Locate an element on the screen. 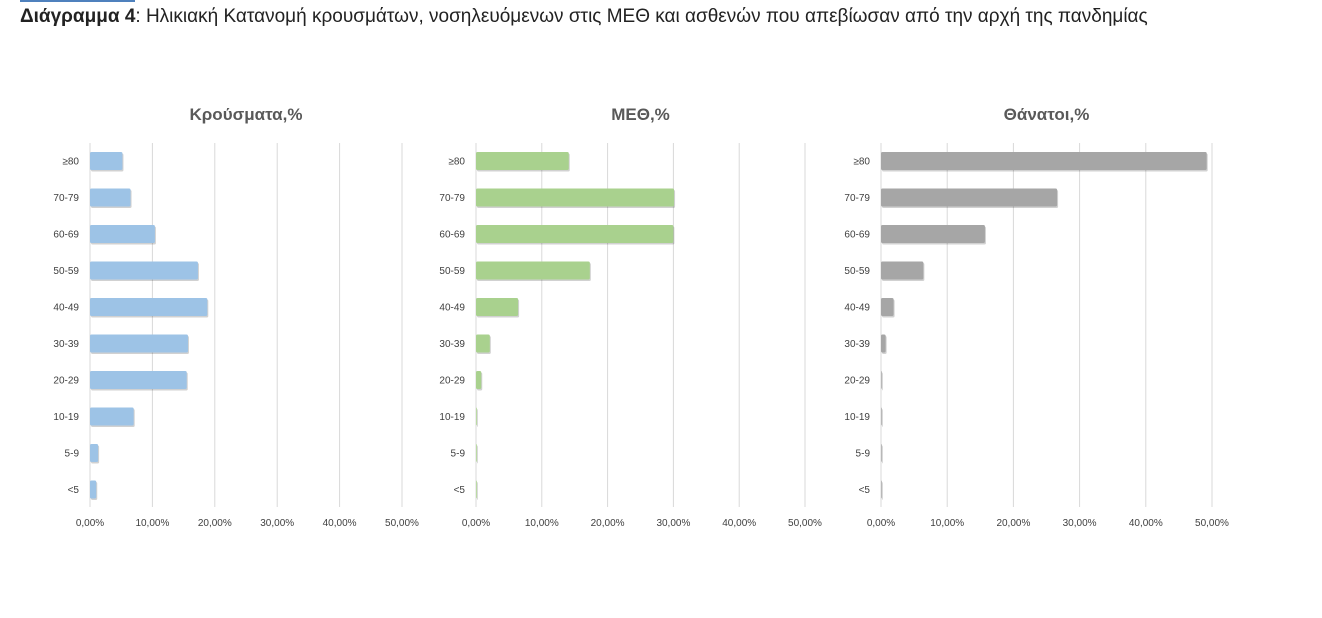  top-accent-rule is located at coordinates (77, 1).